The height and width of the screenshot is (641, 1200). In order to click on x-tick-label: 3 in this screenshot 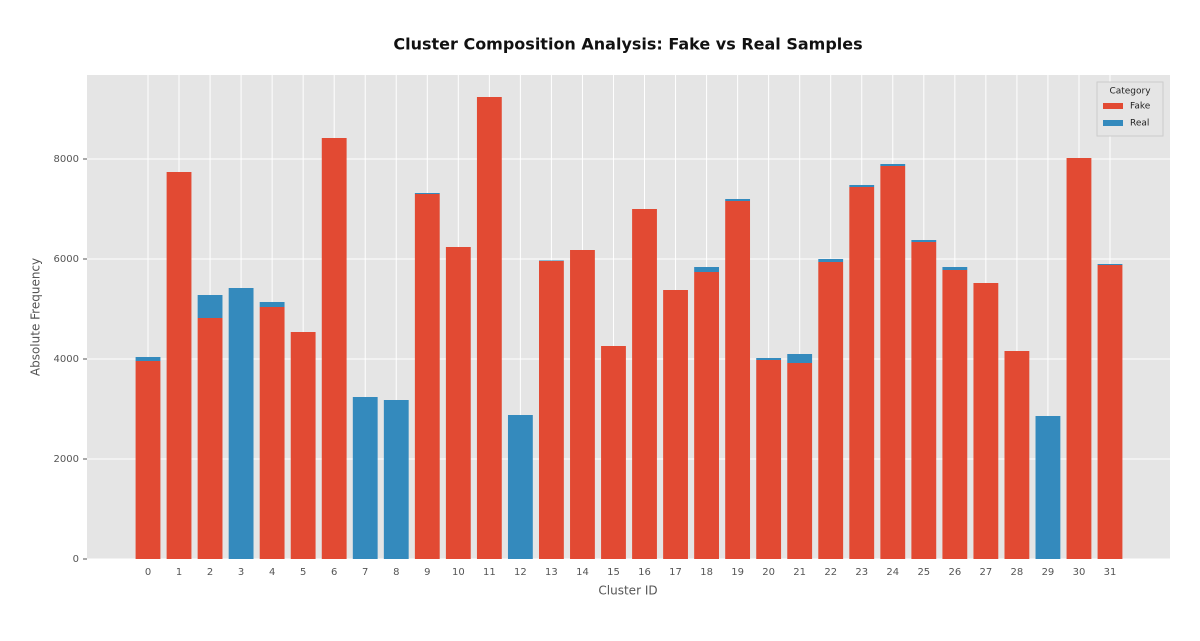, I will do `click(241, 572)`.